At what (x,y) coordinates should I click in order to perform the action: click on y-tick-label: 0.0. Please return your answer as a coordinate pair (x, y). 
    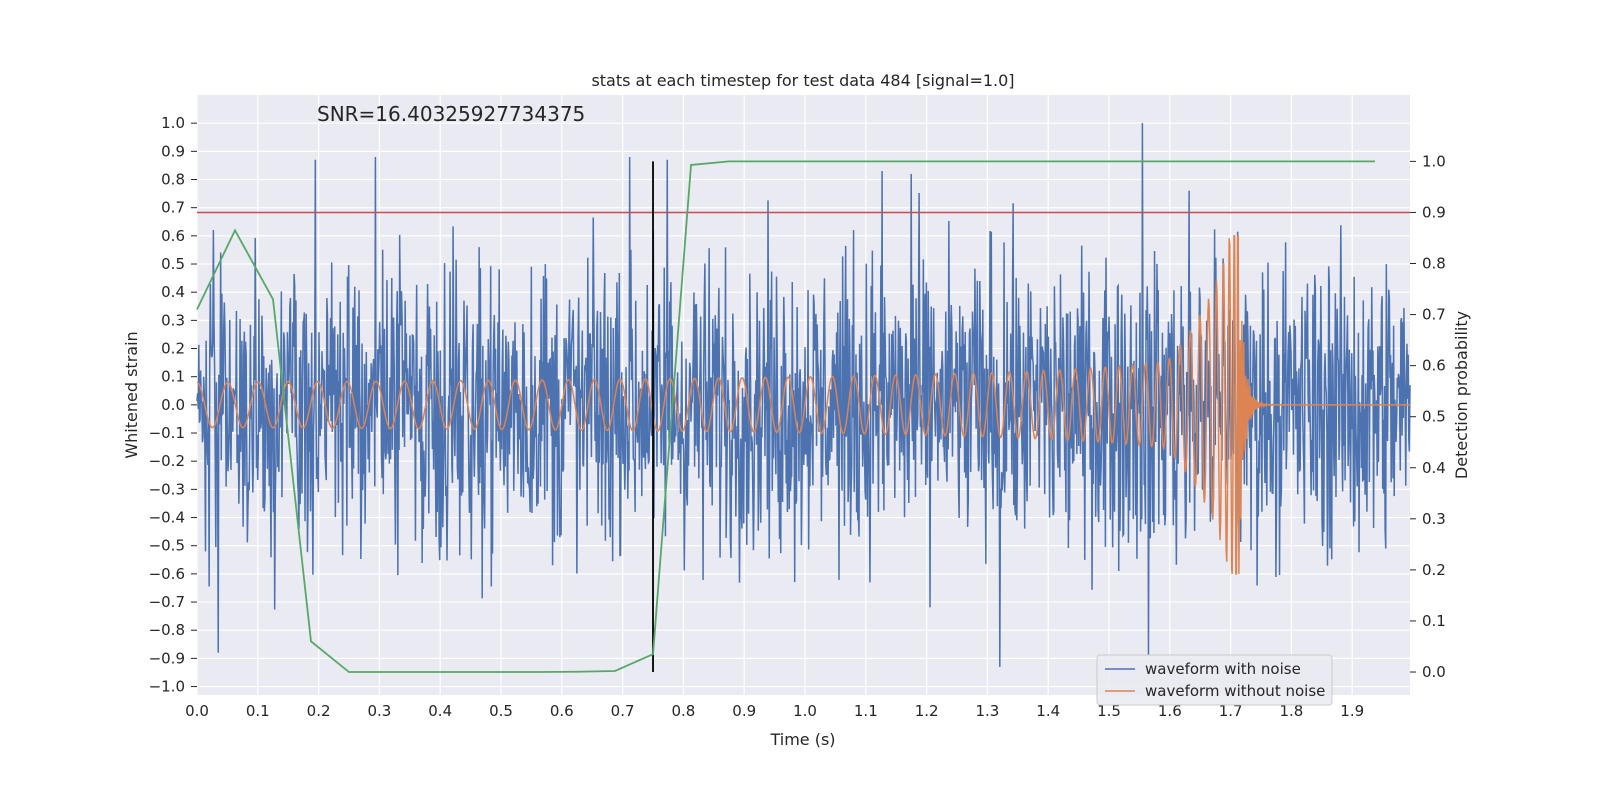
    Looking at the image, I should click on (173, 405).